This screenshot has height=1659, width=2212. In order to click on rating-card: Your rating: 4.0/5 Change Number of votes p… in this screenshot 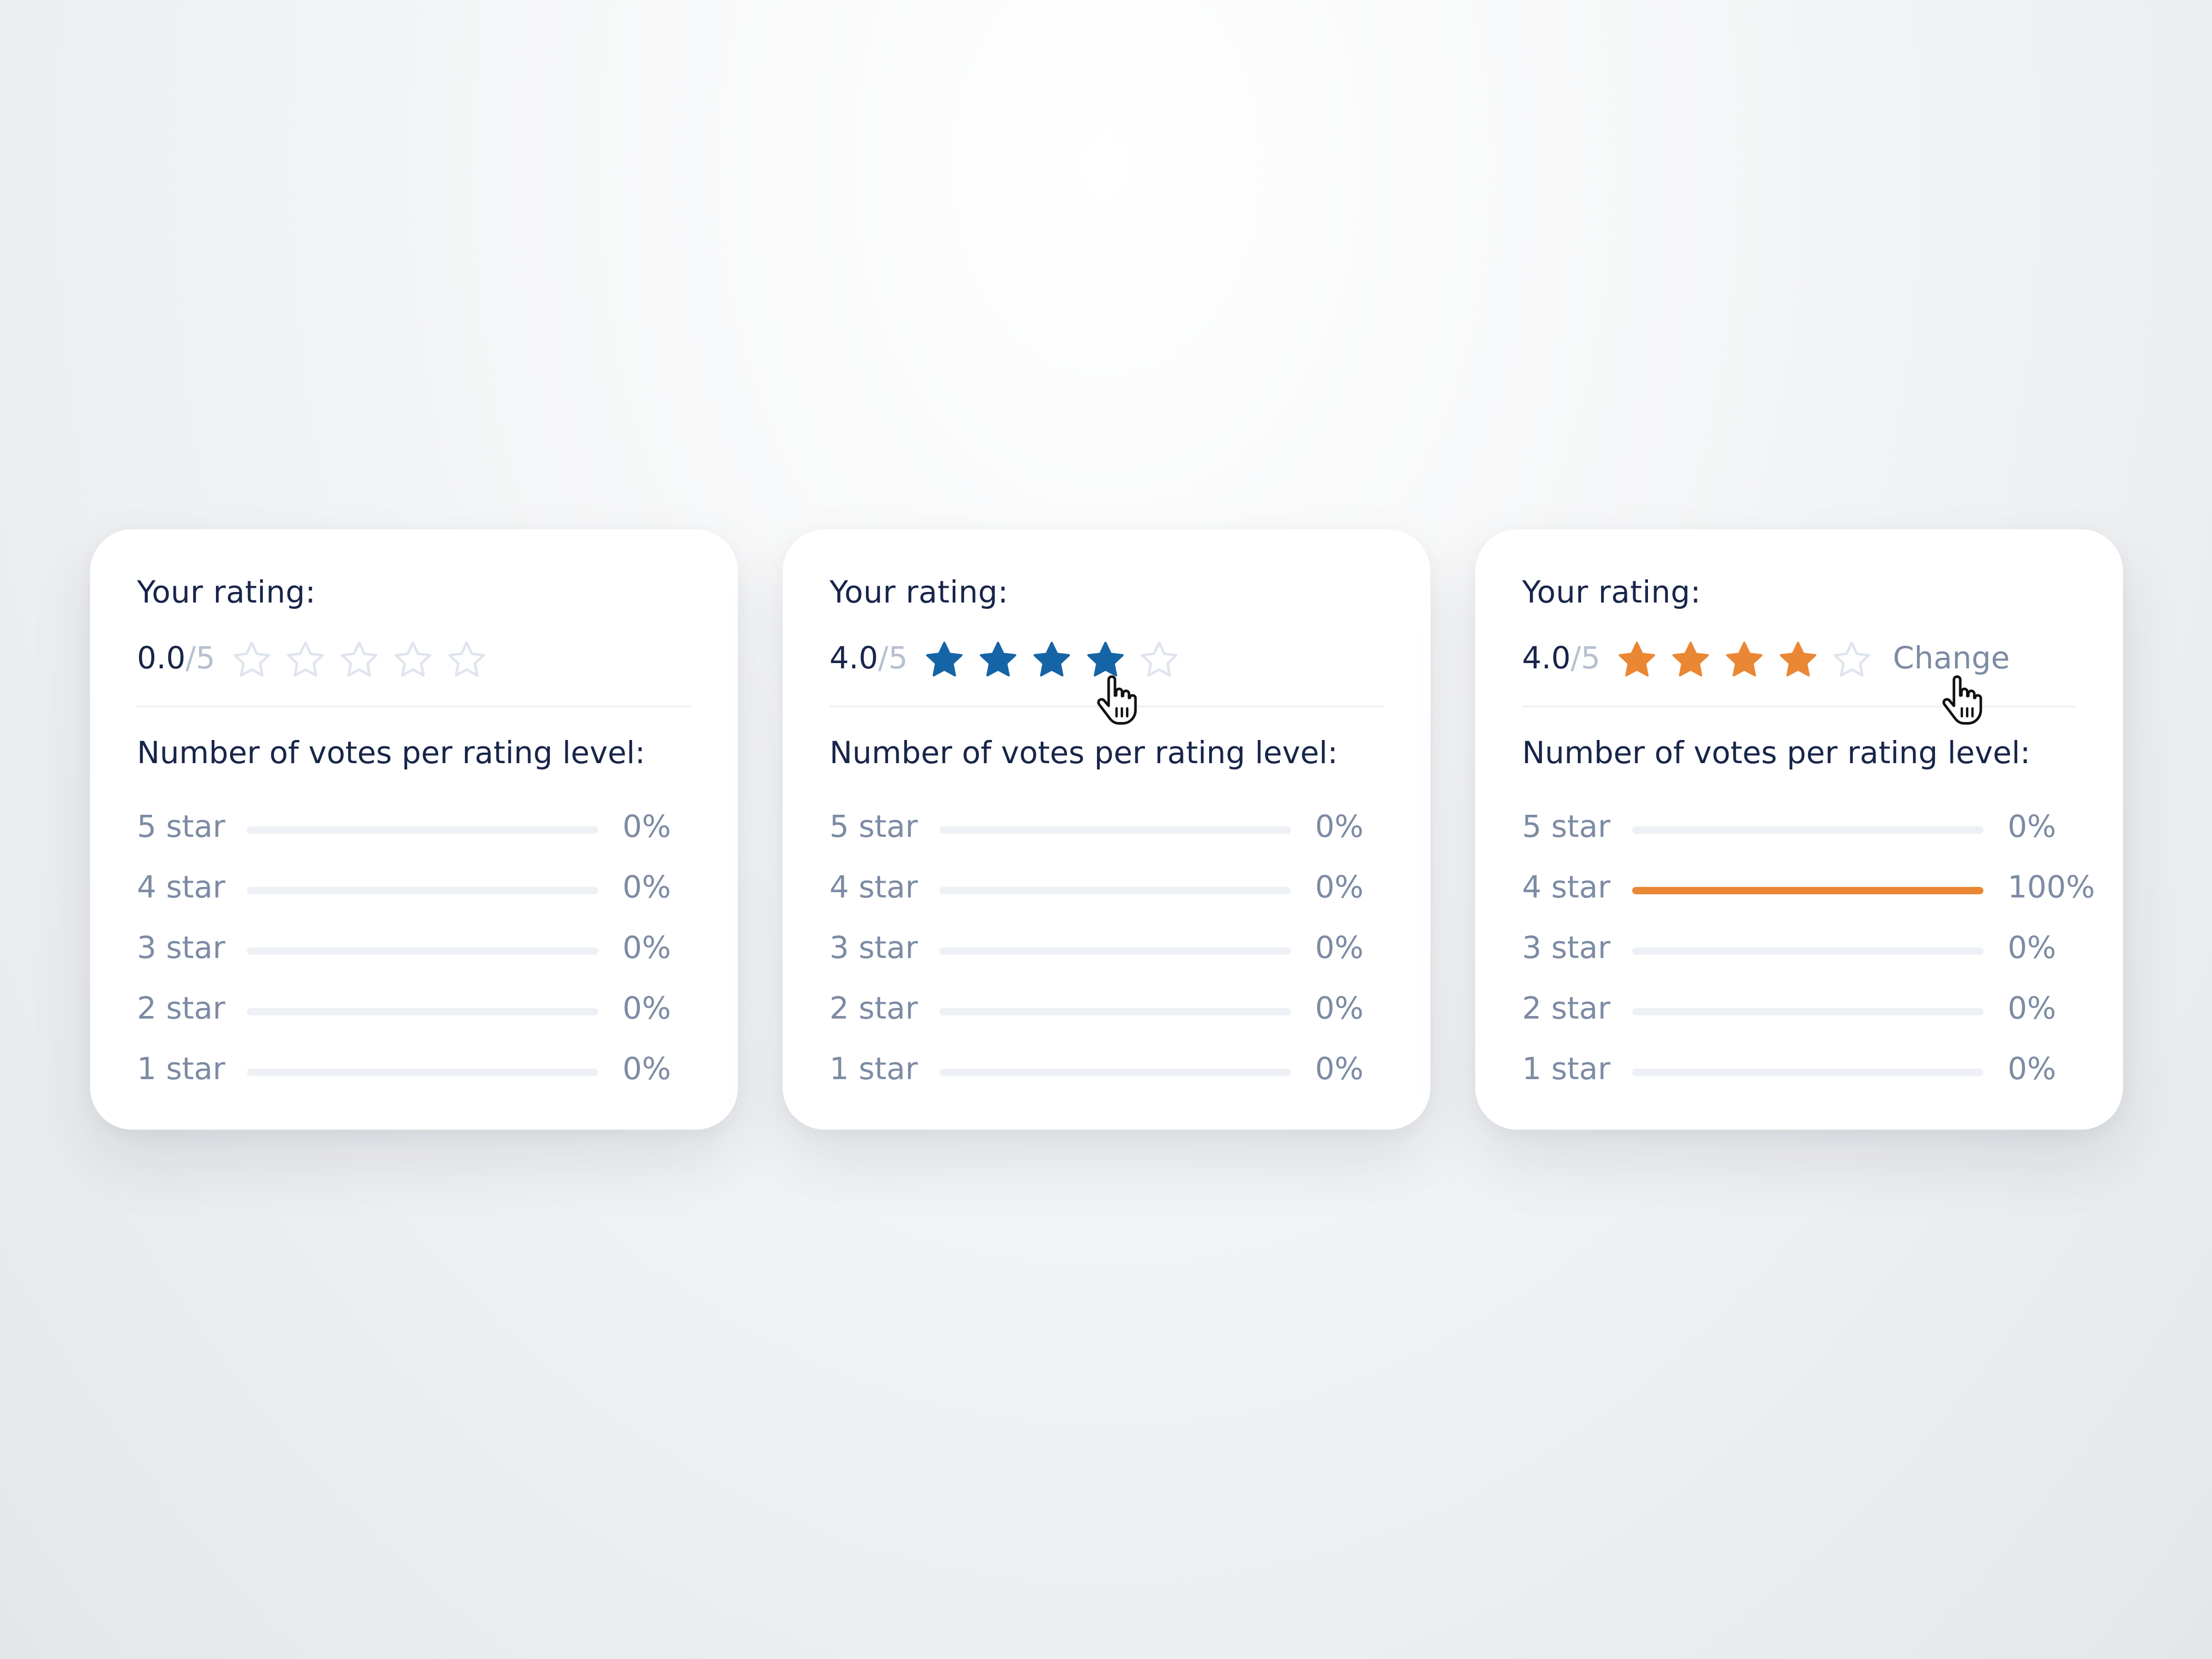, I will do `click(1799, 829)`.